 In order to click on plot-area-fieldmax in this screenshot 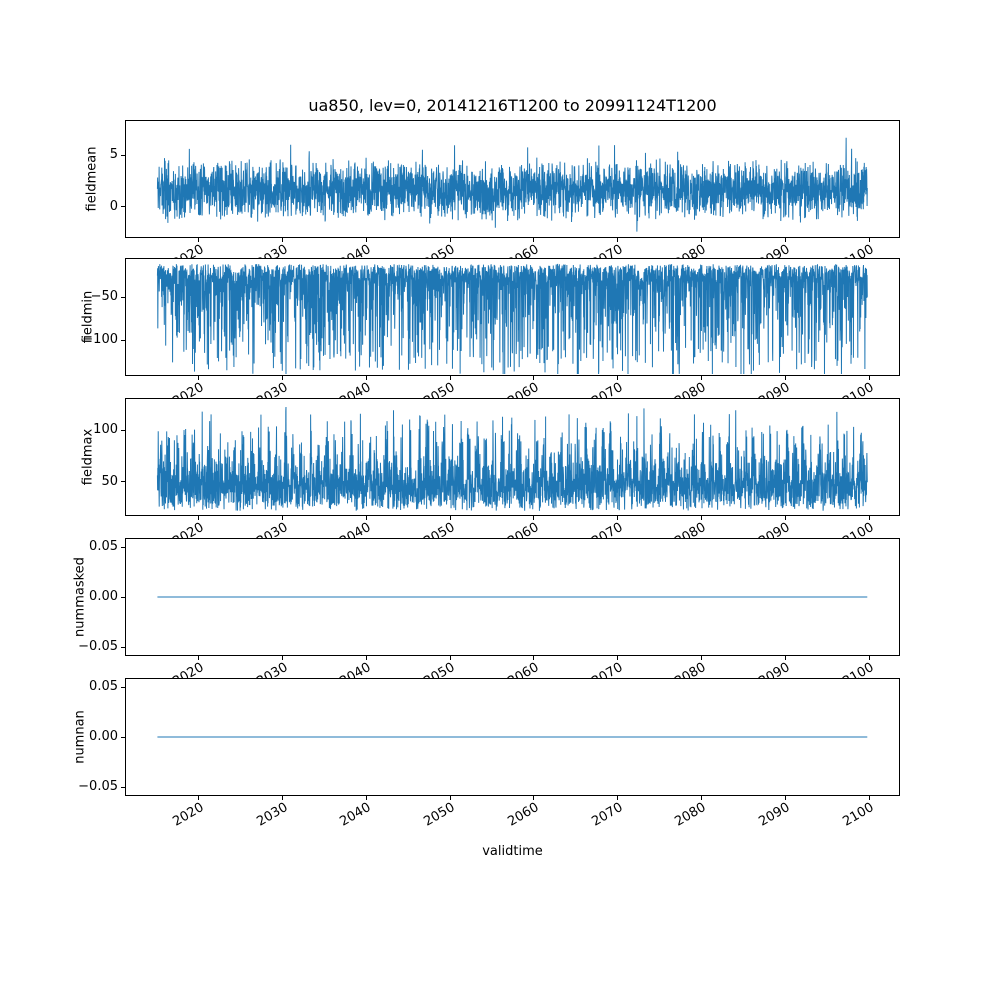, I will do `click(512, 458)`.